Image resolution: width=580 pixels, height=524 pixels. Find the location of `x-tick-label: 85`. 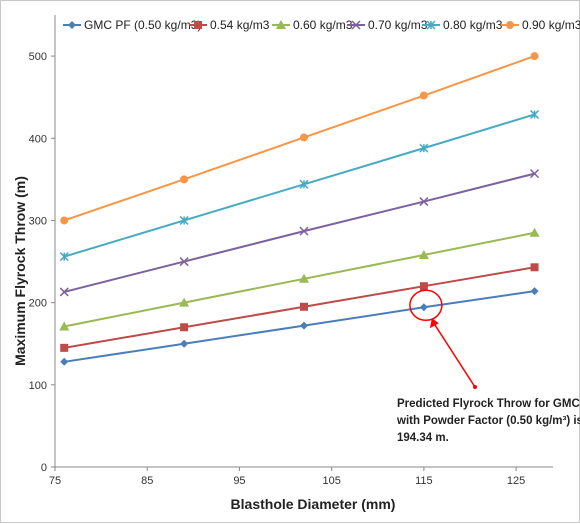

x-tick-label: 85 is located at coordinates (147, 481).